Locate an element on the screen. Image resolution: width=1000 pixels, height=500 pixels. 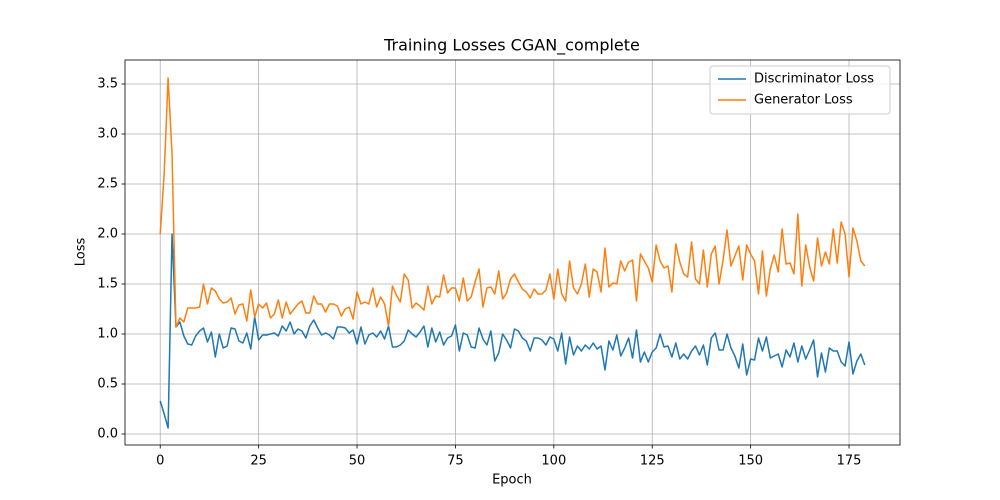
y-tick-label: 0.0 is located at coordinates (107, 434).